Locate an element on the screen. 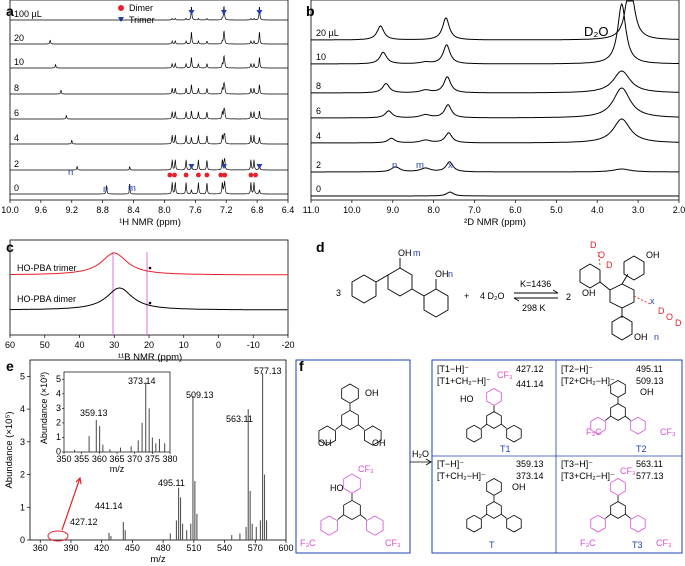  e-peak-563: 563.11 is located at coordinates (239, 419).